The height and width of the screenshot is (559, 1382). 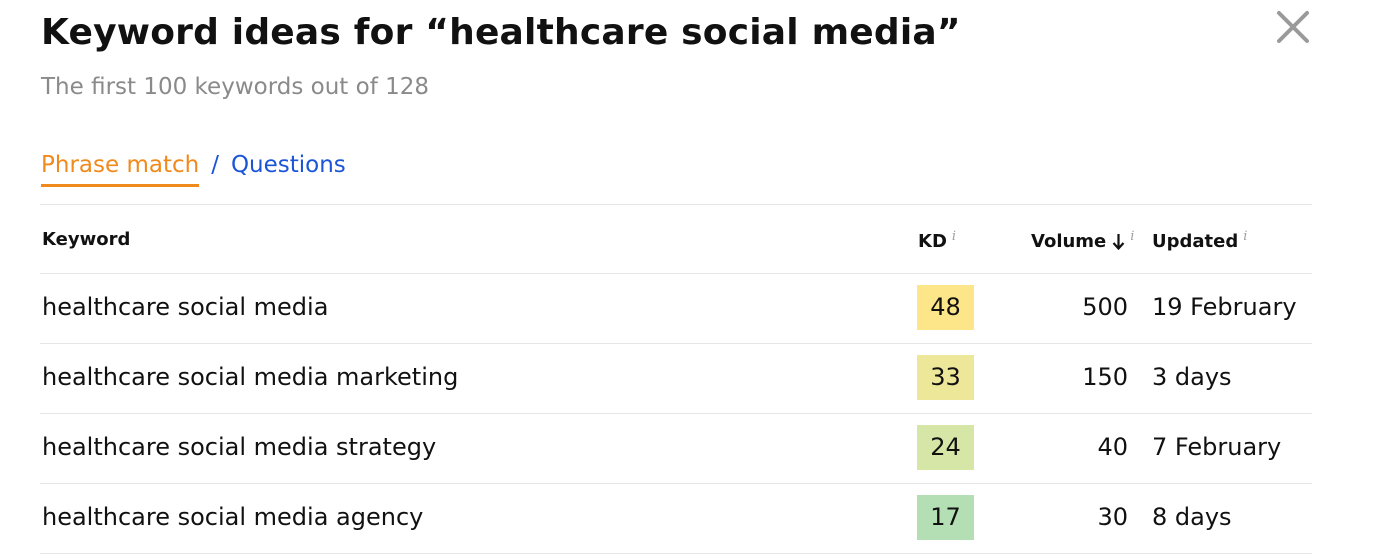 I want to click on volume-value: 40, so click(x=1112, y=447).